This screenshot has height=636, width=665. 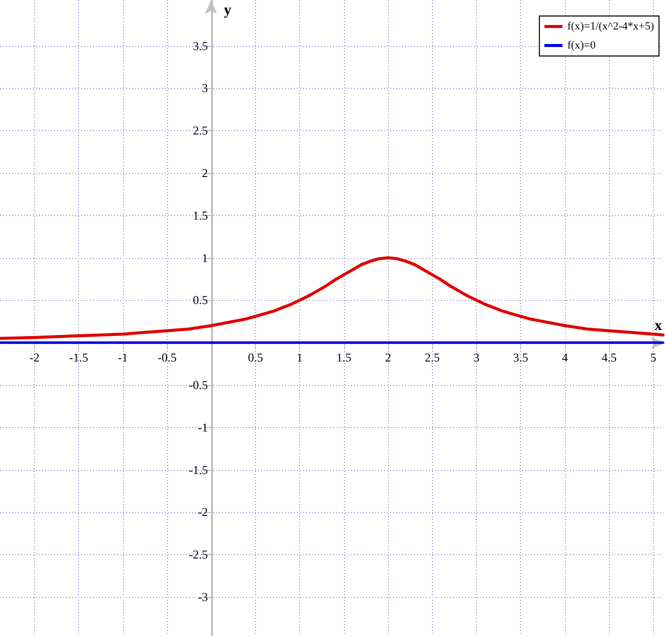 What do you see at coordinates (198, 385) in the screenshot?
I see `y-tick-label: -0.5` at bounding box center [198, 385].